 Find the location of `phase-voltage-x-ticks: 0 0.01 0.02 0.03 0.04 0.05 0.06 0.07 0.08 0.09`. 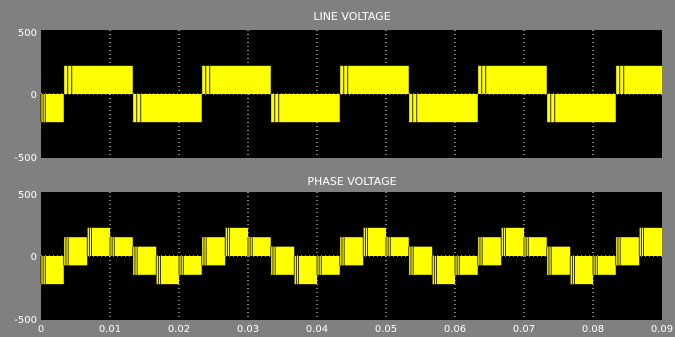

phase-voltage-x-ticks: 0 0.01 0.02 0.03 0.04 0.05 0.06 0.07 0.08 0.09 is located at coordinates (355, 329).